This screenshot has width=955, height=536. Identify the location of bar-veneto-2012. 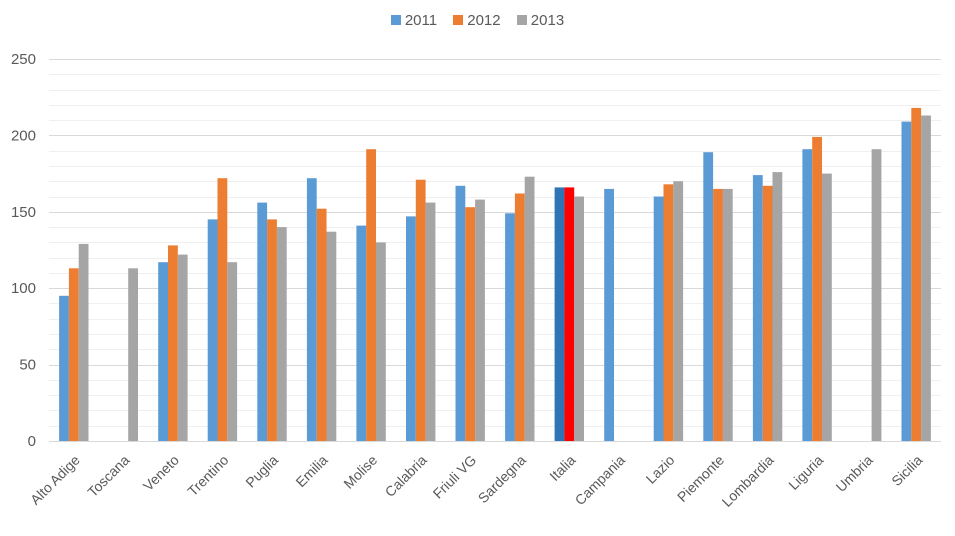
(173, 343).